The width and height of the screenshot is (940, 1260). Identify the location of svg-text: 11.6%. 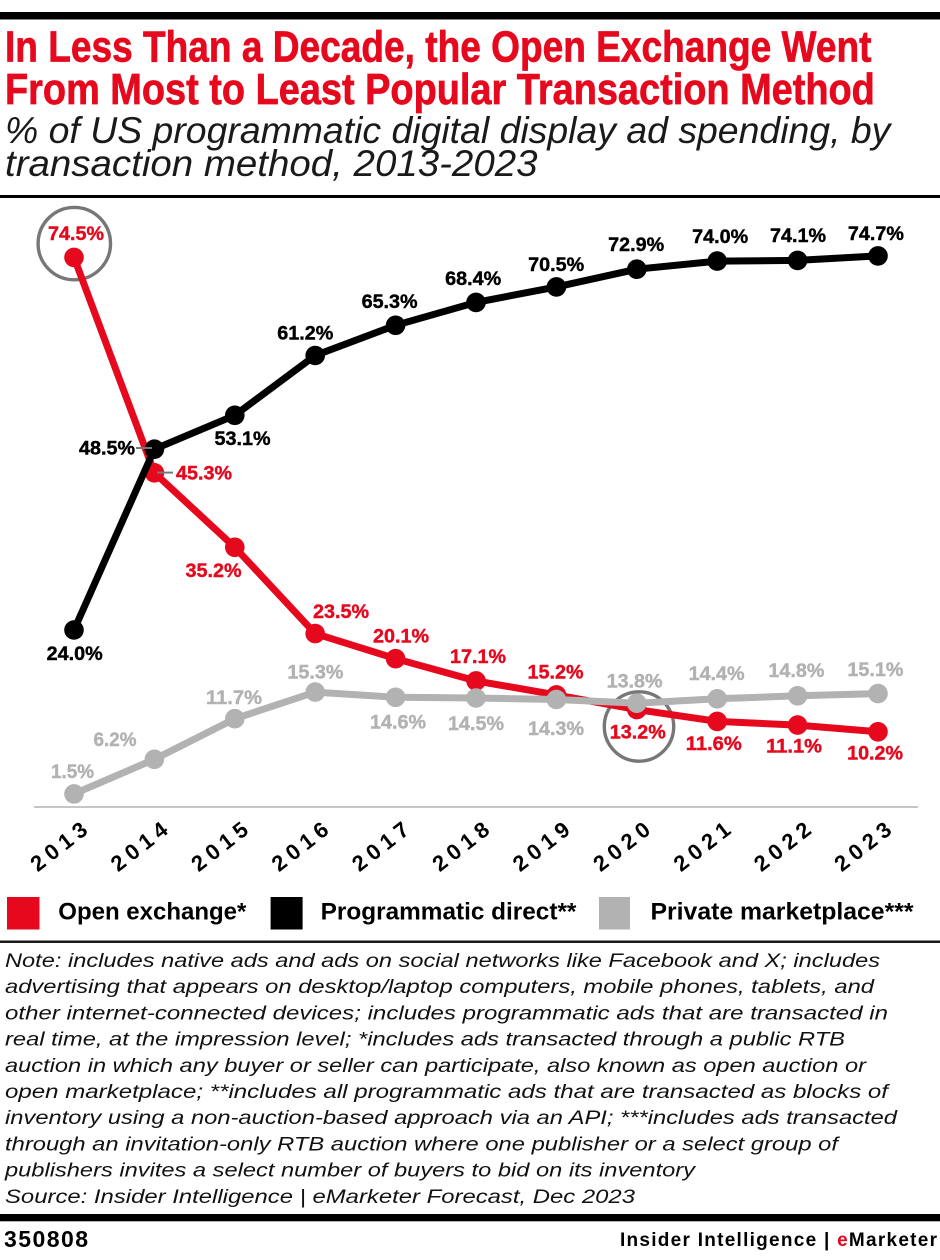
(714, 744).